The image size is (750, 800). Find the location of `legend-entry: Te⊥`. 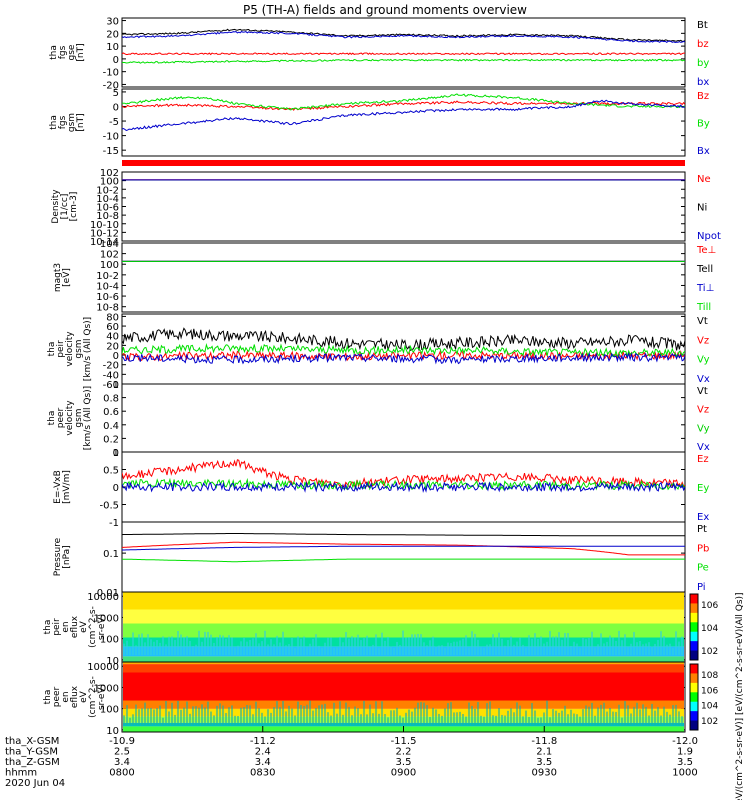

legend-entry: Te⊥ is located at coordinates (706, 250).